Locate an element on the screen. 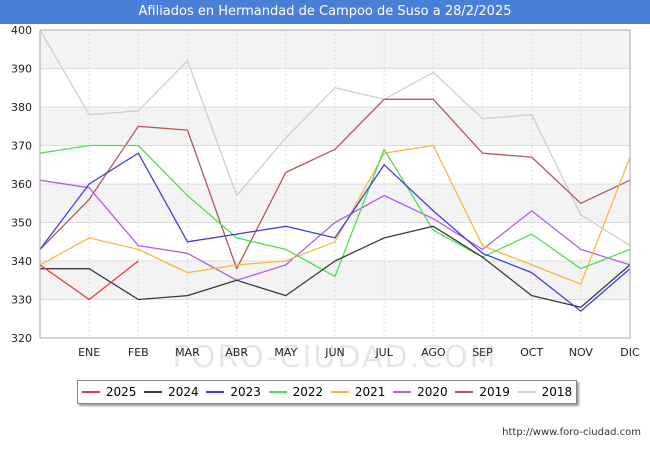 The image size is (650, 450). legend-item-2023: 2023 is located at coordinates (233, 392).